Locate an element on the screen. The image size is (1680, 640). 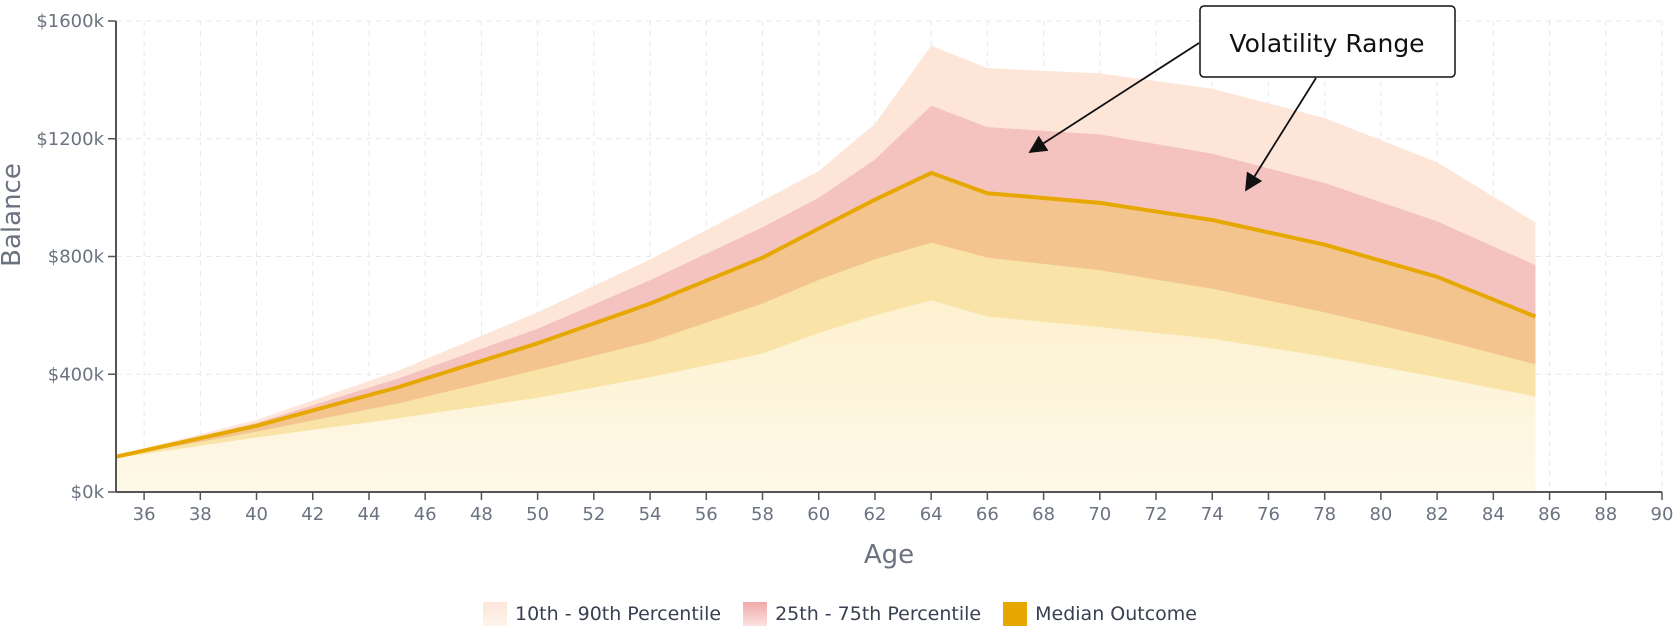
x-tick-label: 82 is located at coordinates (1437, 514).